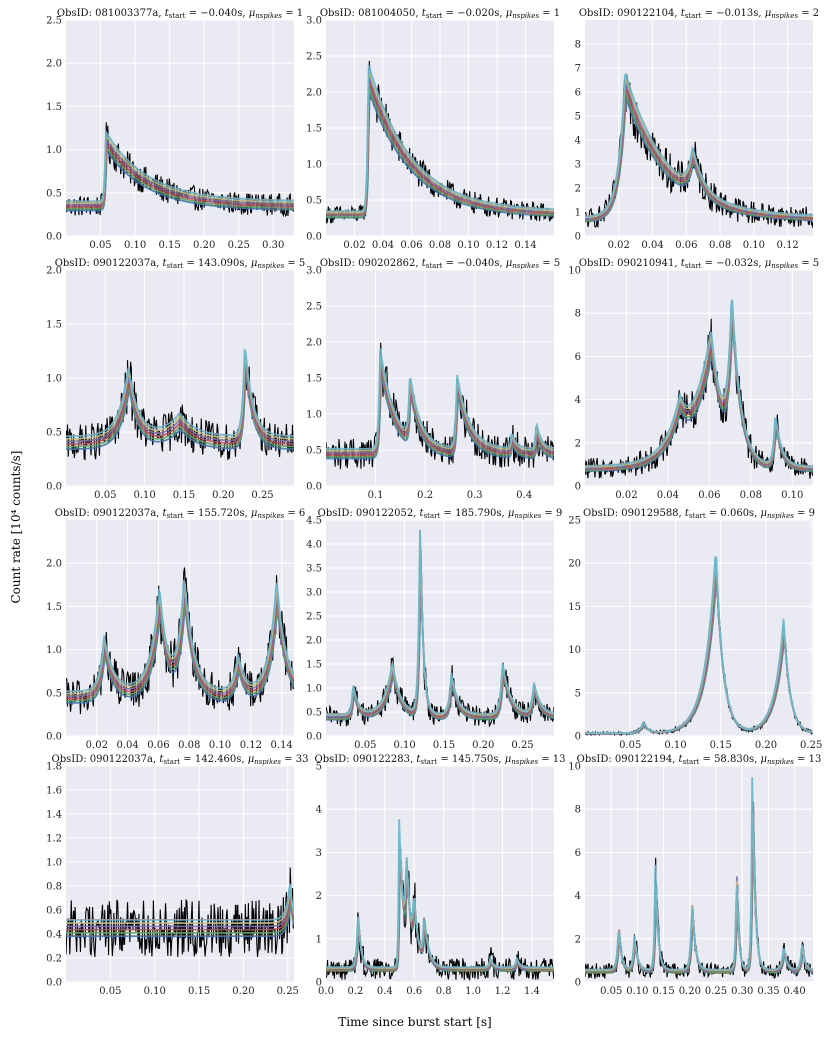  What do you see at coordinates (127, 745) in the screenshot?
I see `x-tick-label: 0.04` at bounding box center [127, 745].